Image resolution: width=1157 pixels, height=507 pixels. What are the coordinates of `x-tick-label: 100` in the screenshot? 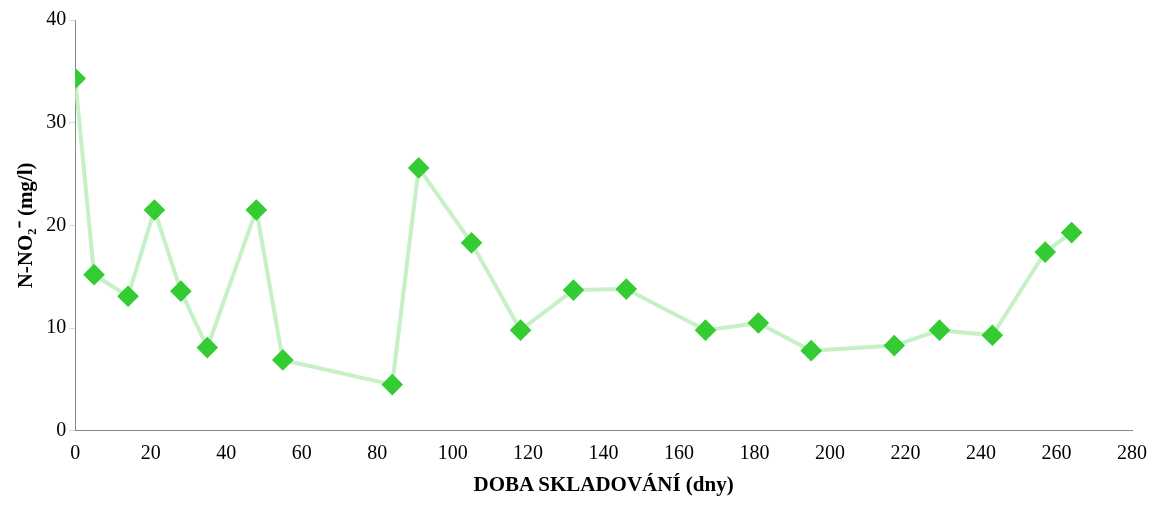 It's located at (452, 452).